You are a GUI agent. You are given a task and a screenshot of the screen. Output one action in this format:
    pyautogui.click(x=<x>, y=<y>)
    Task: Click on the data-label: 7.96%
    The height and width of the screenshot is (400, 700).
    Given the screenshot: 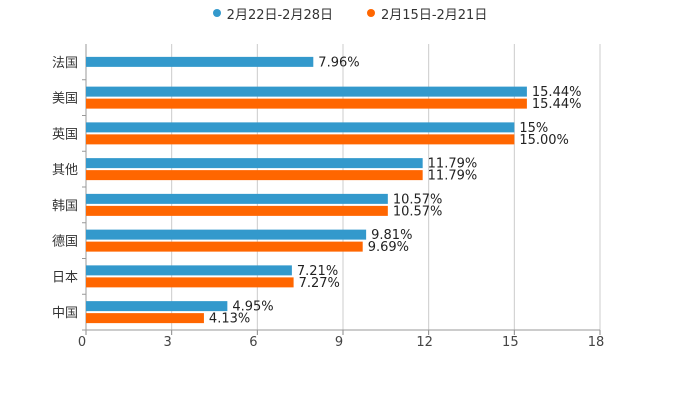 What is the action you would take?
    pyautogui.click(x=338, y=62)
    